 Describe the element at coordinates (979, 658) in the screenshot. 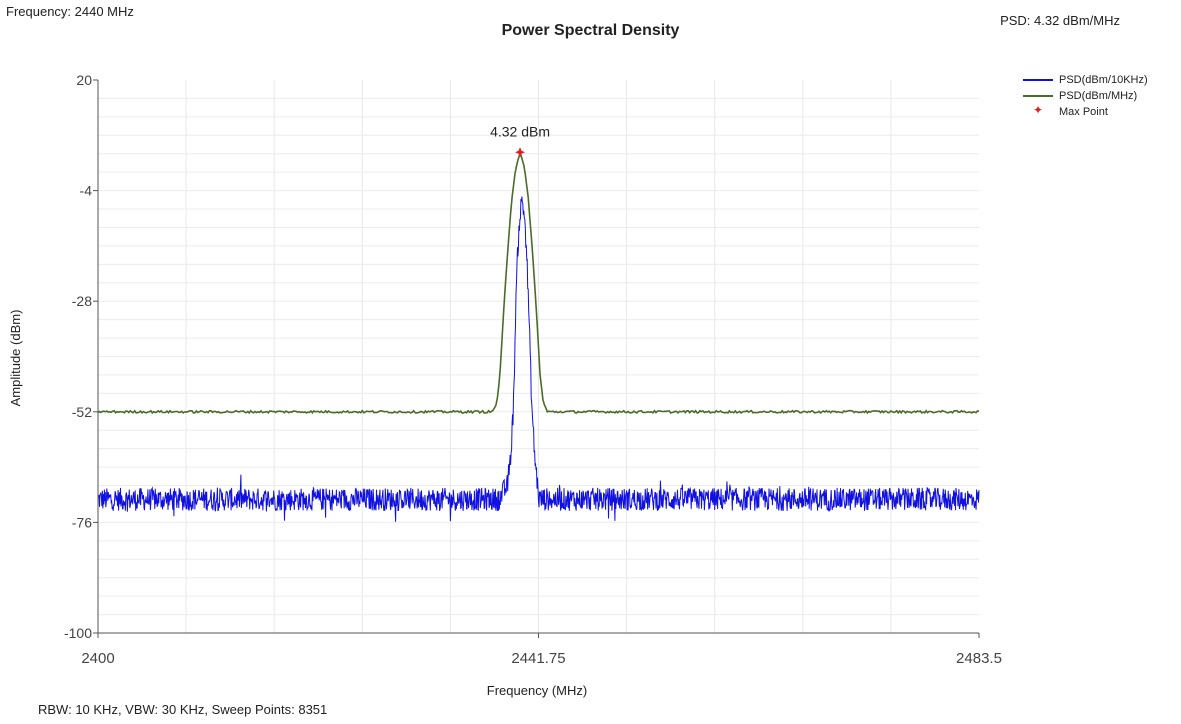

I see `x-tick-label: 2483.5` at that location.